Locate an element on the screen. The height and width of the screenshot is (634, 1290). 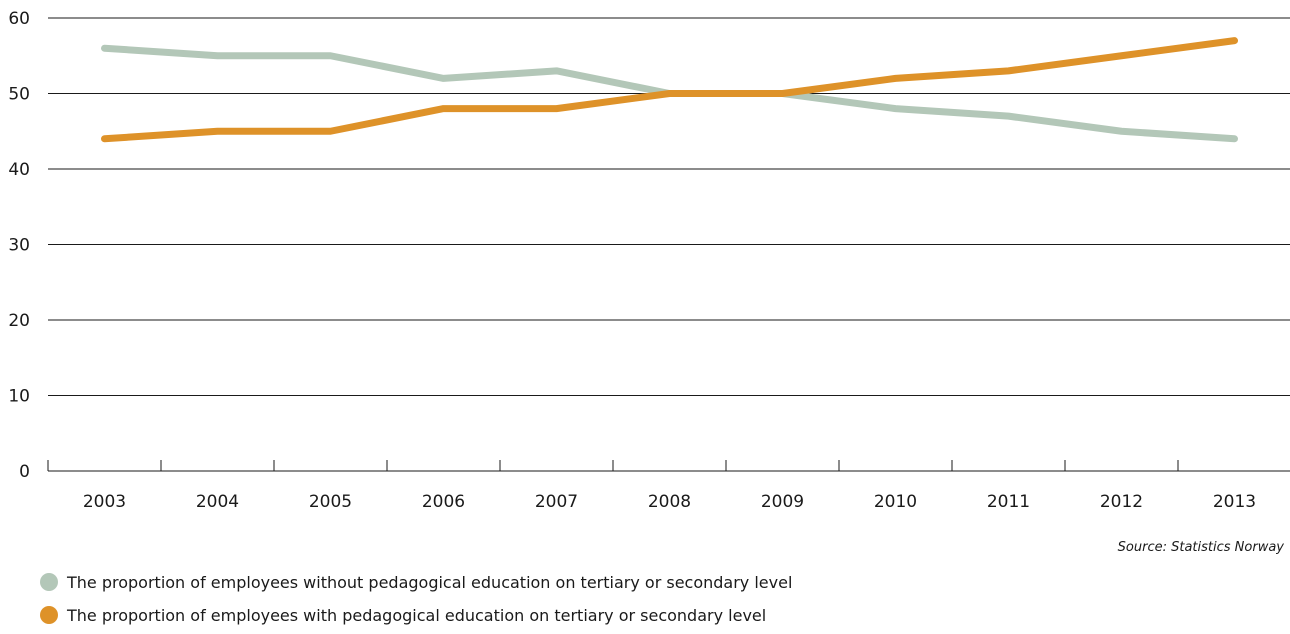
x-tick-label-2006: 2006 is located at coordinates (443, 502).